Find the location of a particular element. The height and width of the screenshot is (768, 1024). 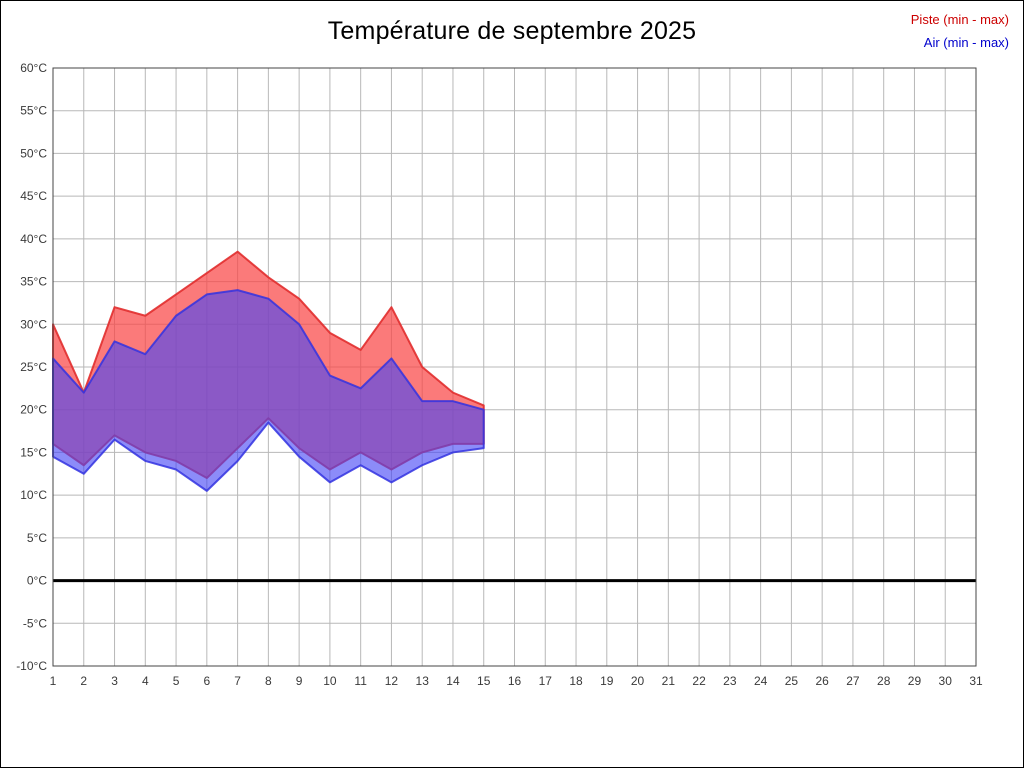

x-tick-label: 31 is located at coordinates (976, 681).